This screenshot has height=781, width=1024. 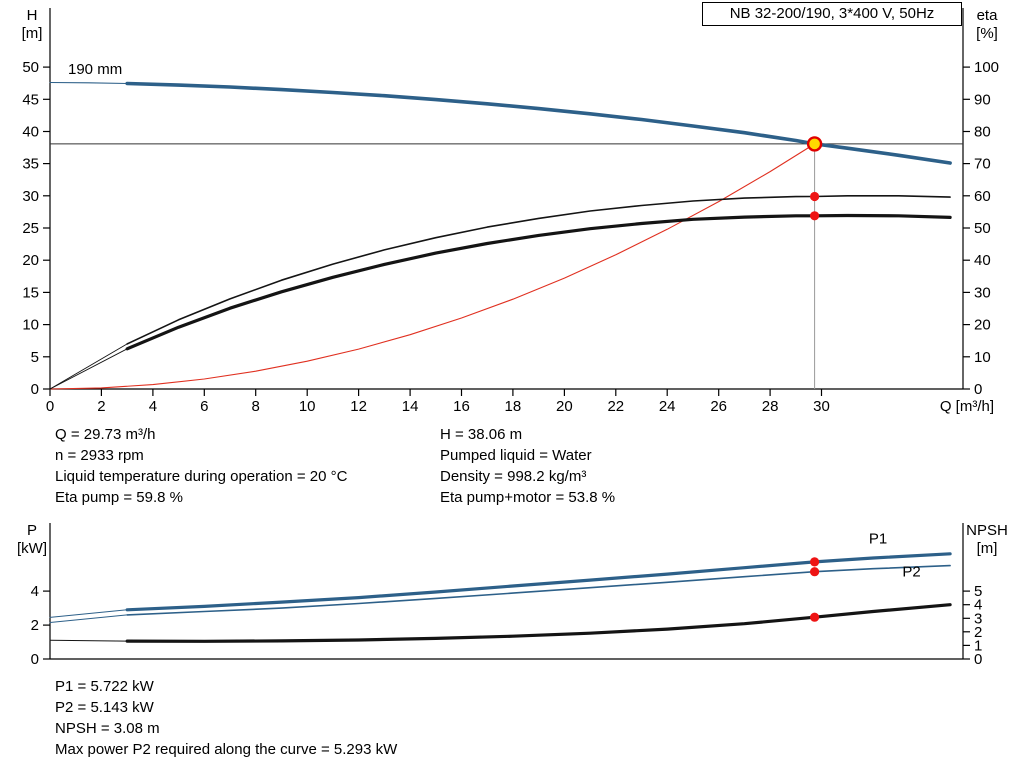 I want to click on p2-text: P2 = 5.143 kW, so click(x=104, y=707).